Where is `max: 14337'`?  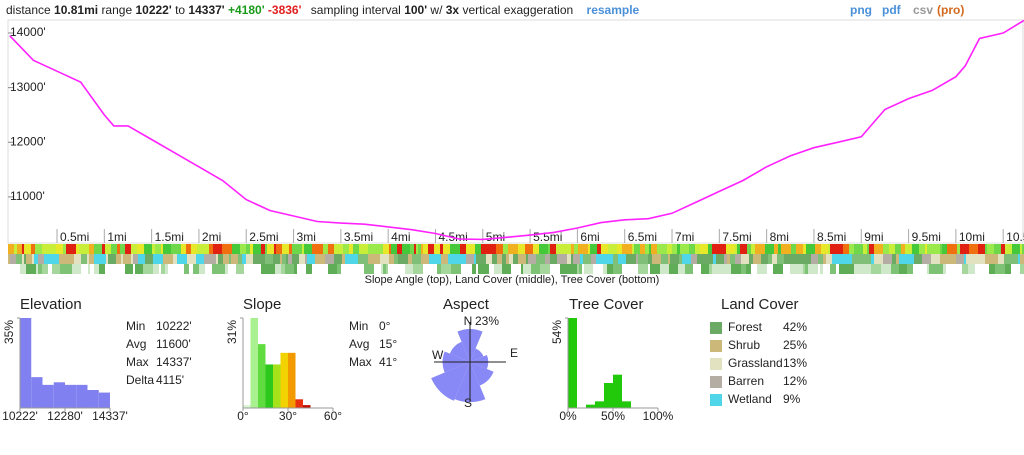
max: 14337' is located at coordinates (206, 10).